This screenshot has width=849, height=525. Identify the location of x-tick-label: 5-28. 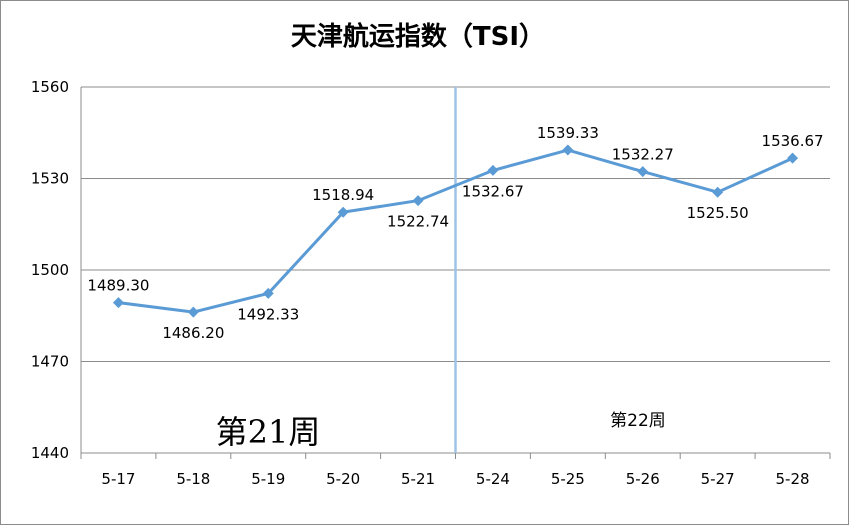
(793, 479).